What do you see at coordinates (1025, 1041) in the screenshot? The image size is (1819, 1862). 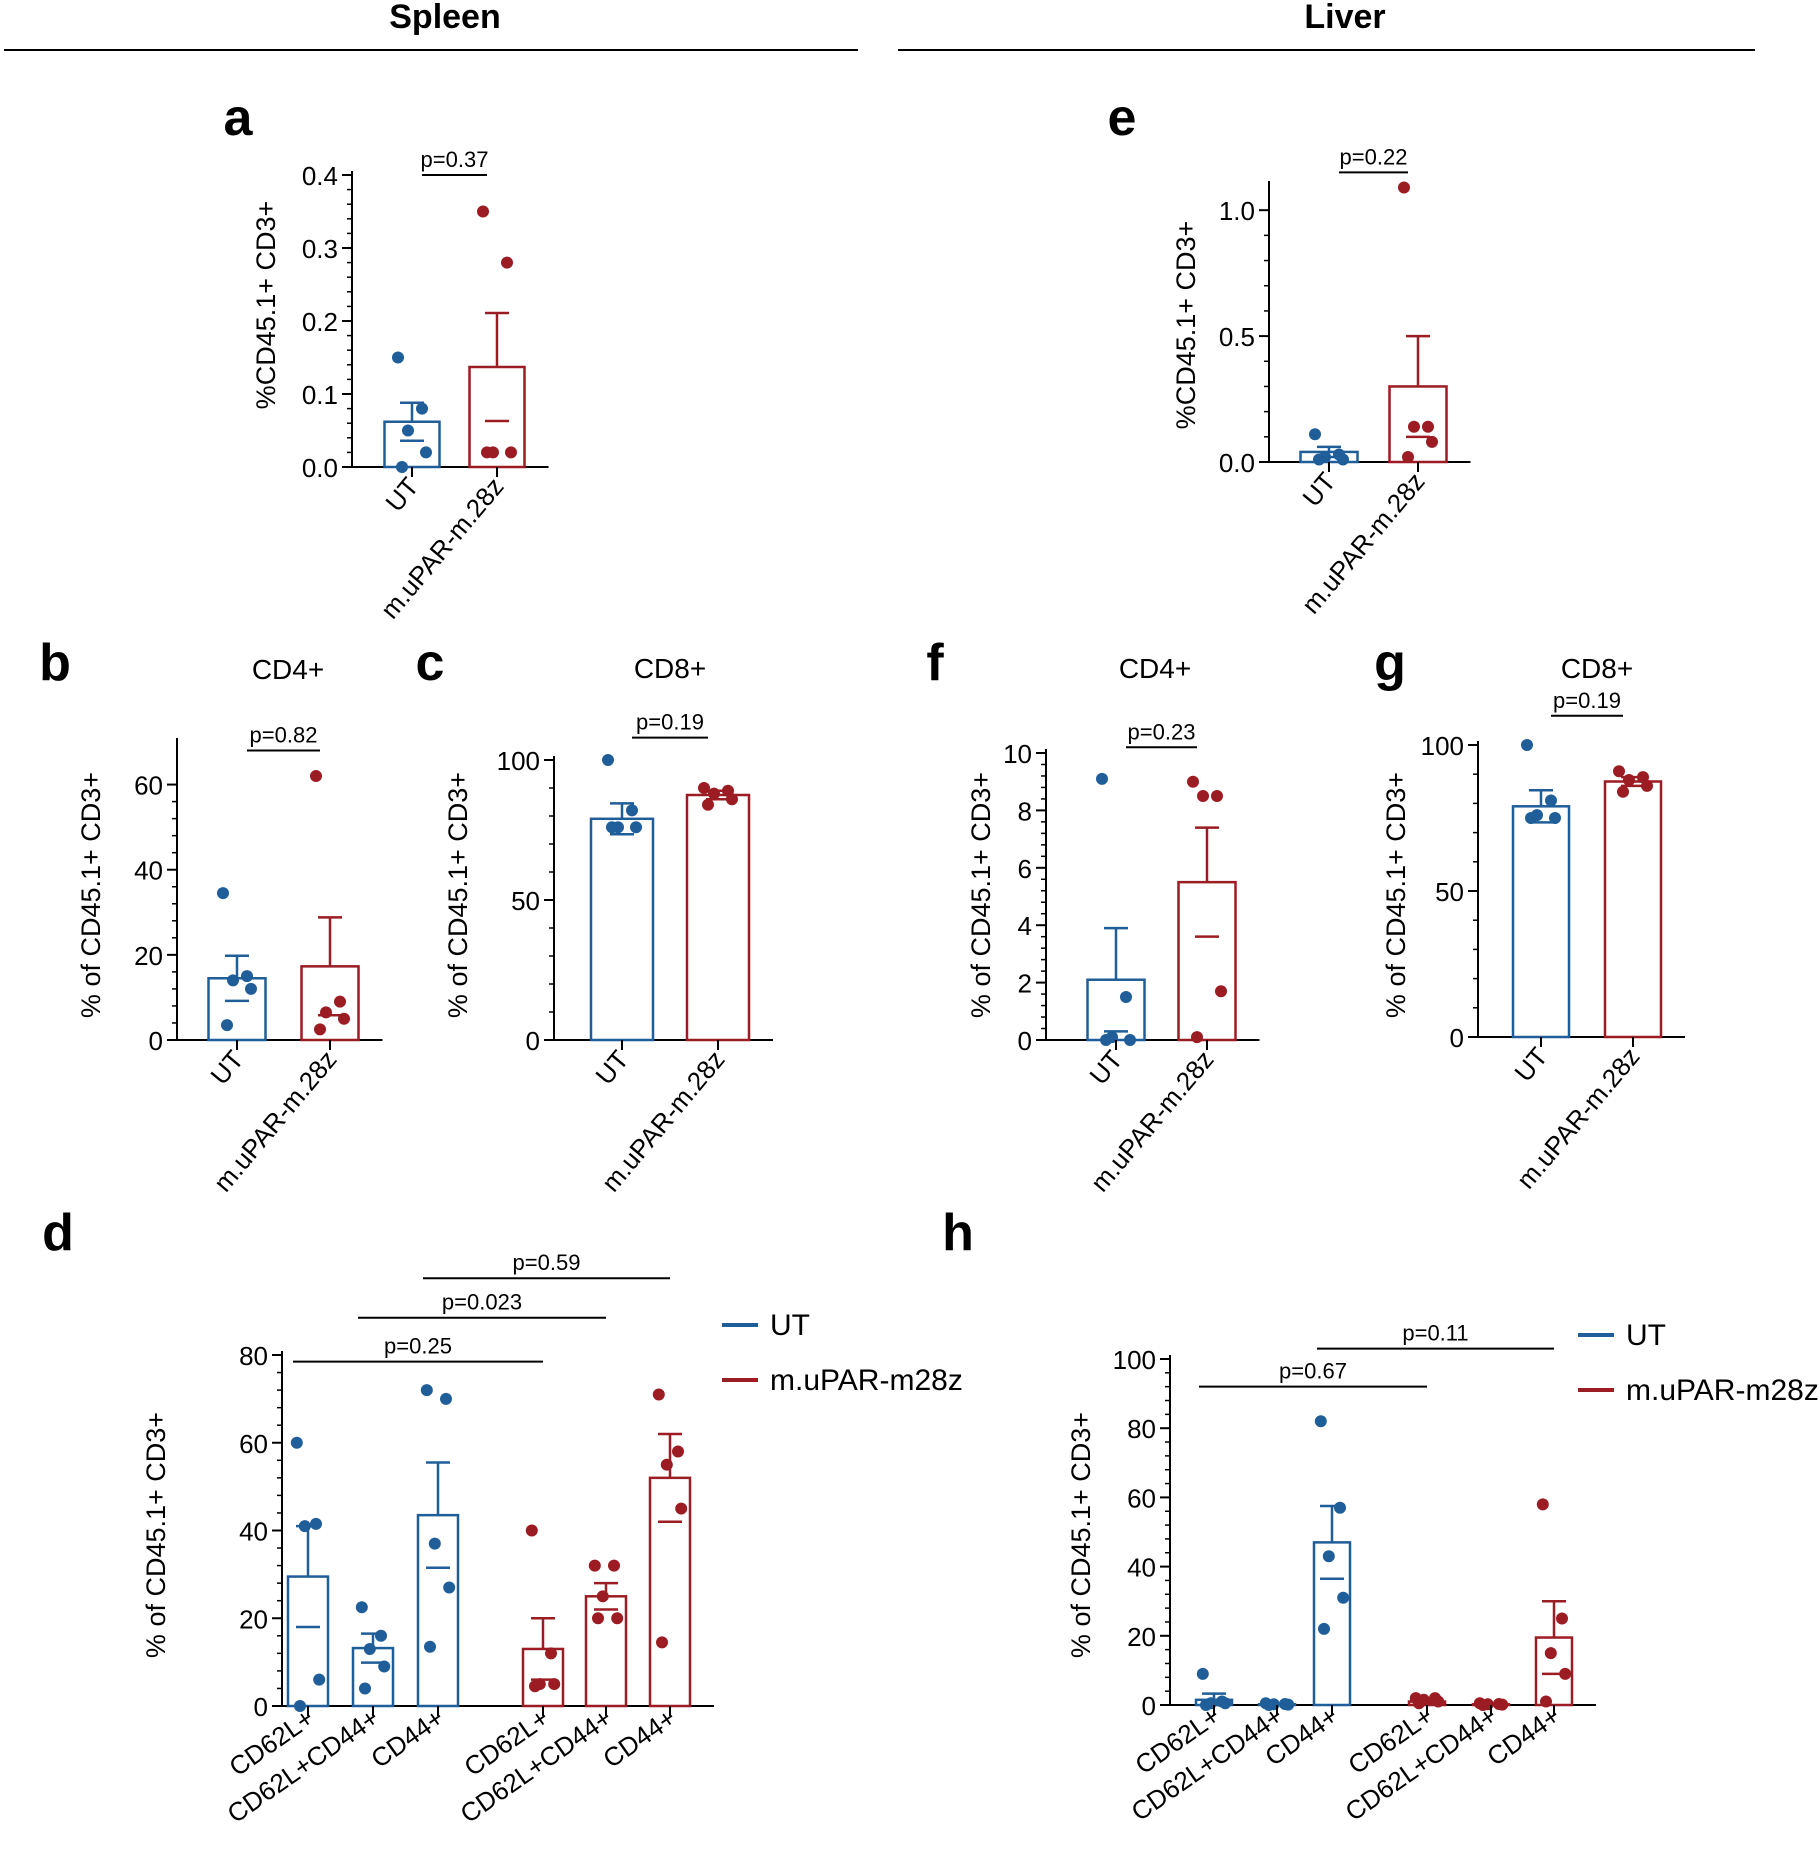 I see `y-tick-label-f-0: 0` at bounding box center [1025, 1041].